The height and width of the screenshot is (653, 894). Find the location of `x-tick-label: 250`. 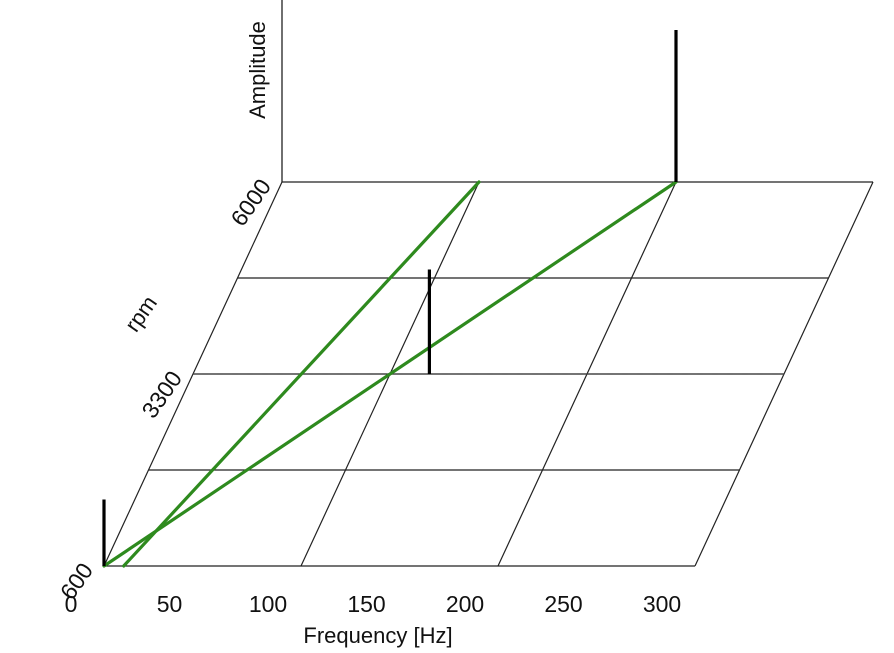

x-tick-label: 250 is located at coordinates (563, 604).